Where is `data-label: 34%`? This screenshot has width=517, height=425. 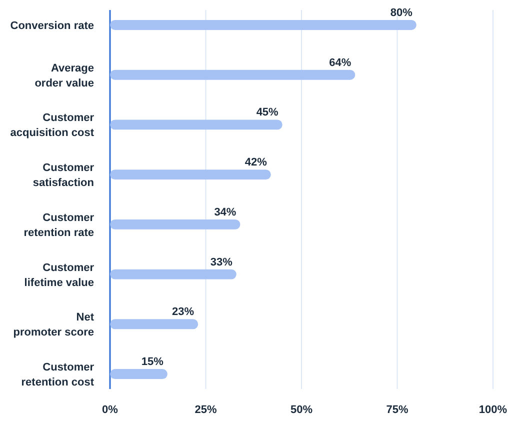
data-label: 34% is located at coordinates (225, 212).